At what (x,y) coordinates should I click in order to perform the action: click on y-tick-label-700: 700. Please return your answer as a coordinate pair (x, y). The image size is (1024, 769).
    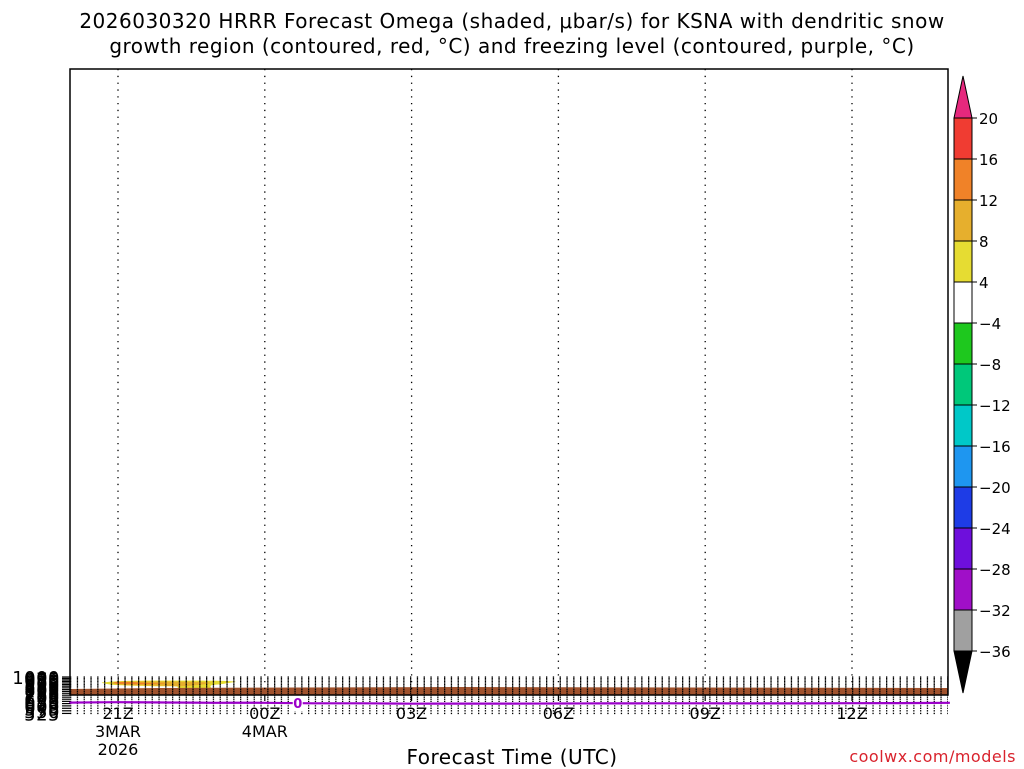
    Looking at the image, I should click on (42, 698).